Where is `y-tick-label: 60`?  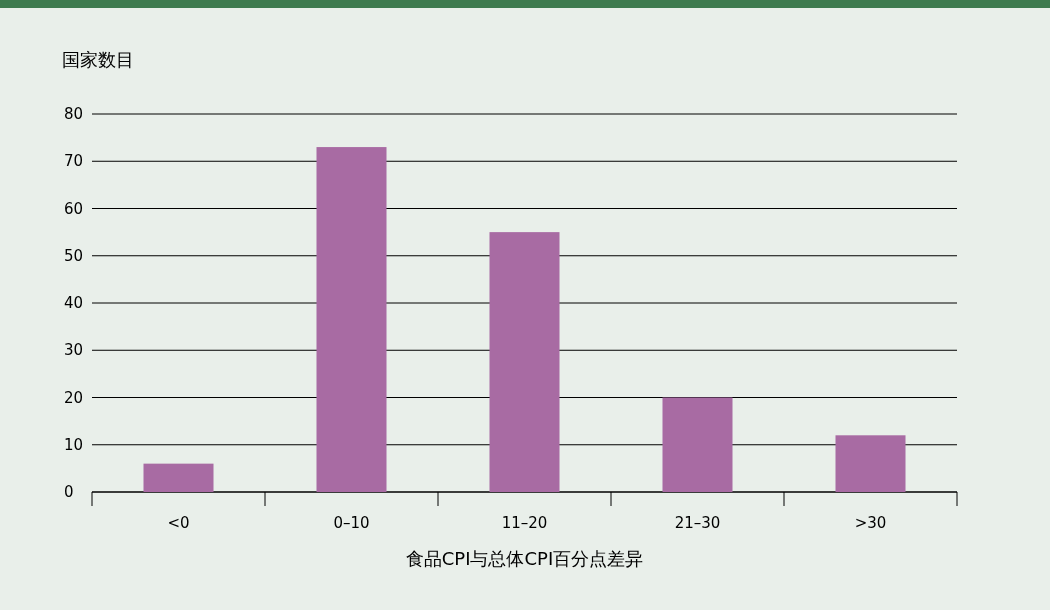 y-tick-label: 60 is located at coordinates (74, 208).